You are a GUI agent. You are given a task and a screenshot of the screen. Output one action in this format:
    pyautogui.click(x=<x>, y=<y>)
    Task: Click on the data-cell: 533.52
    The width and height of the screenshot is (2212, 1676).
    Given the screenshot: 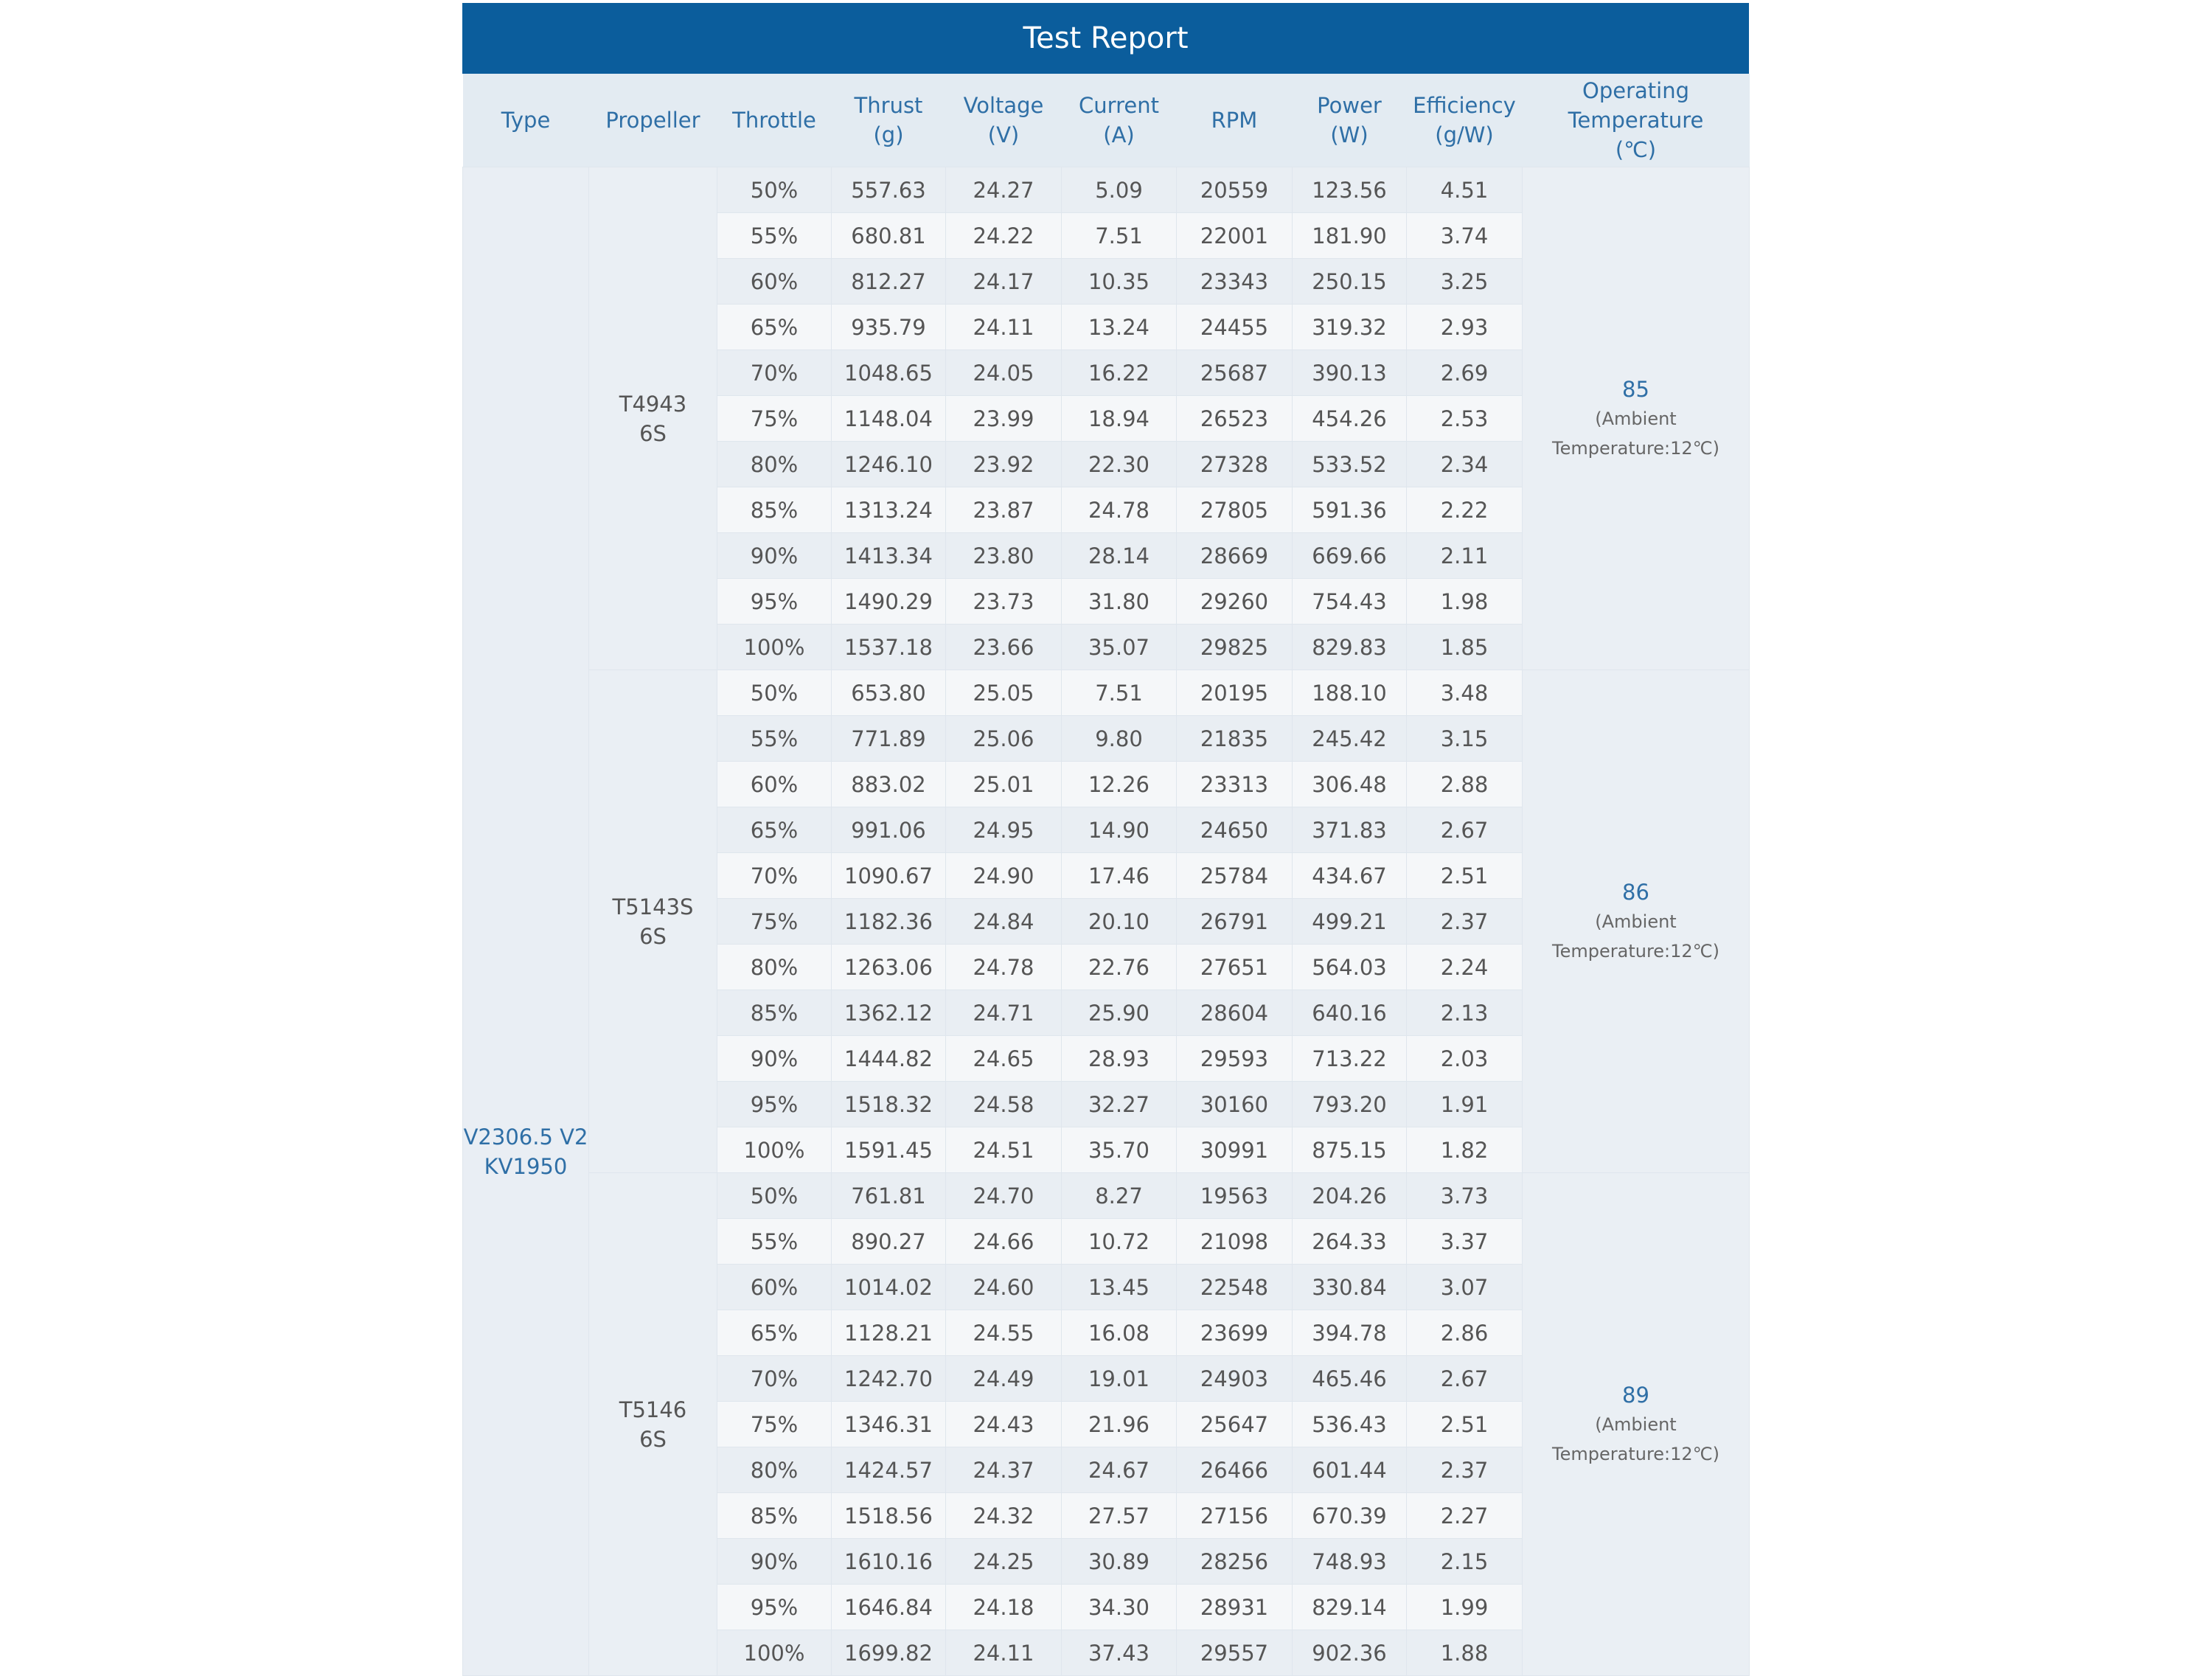 What is the action you would take?
    pyautogui.click(x=1349, y=464)
    